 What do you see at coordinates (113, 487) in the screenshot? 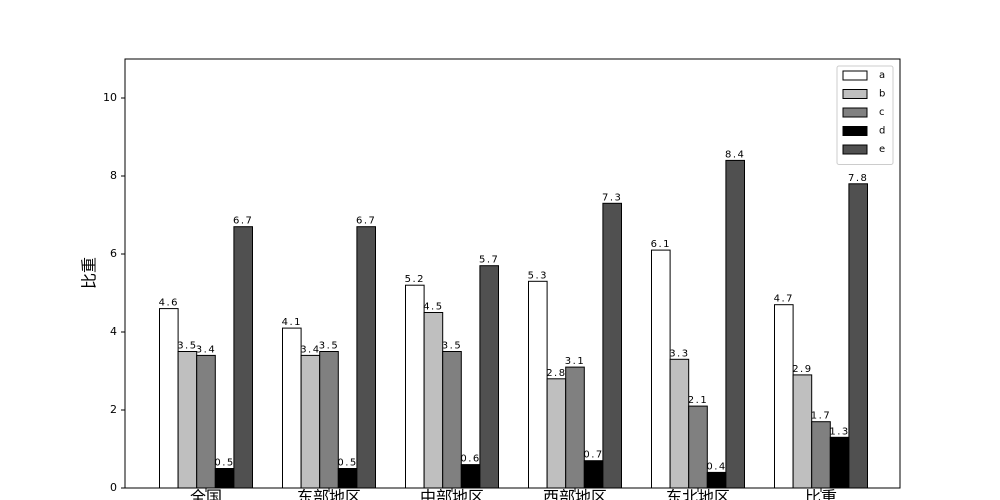
I see `y-tick-label: 0` at bounding box center [113, 487].